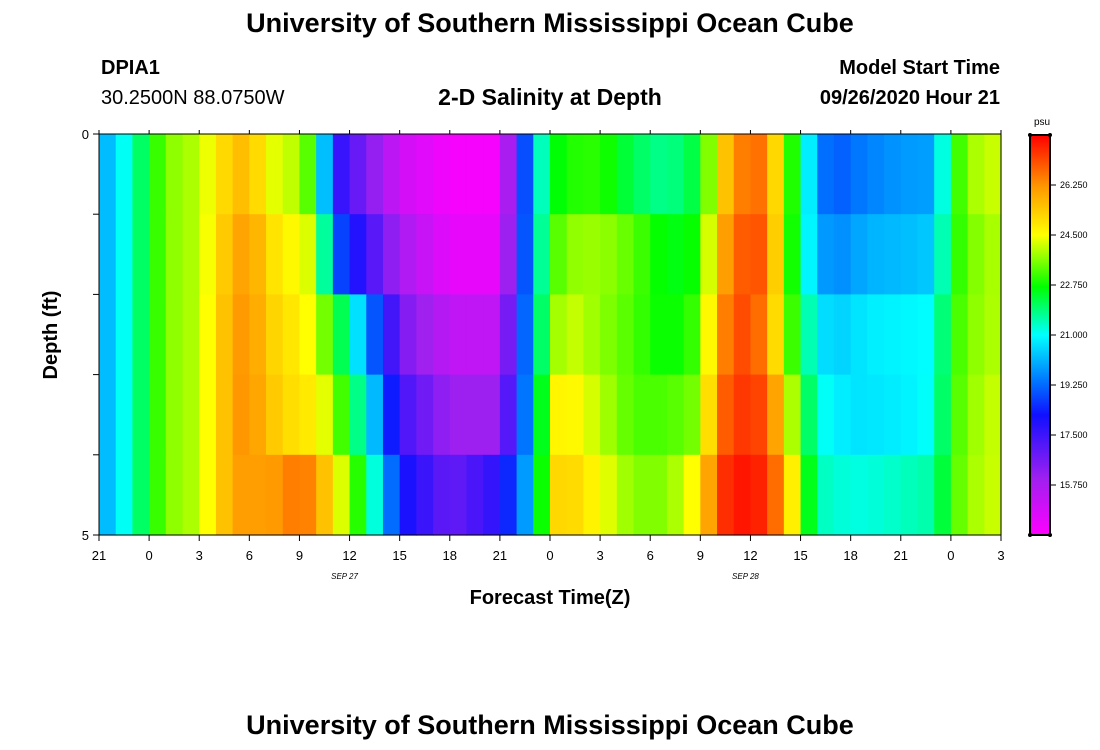 The image size is (1100, 750). Describe the element at coordinates (919, 68) in the screenshot. I see `model-start-label: Model Start Time` at that location.